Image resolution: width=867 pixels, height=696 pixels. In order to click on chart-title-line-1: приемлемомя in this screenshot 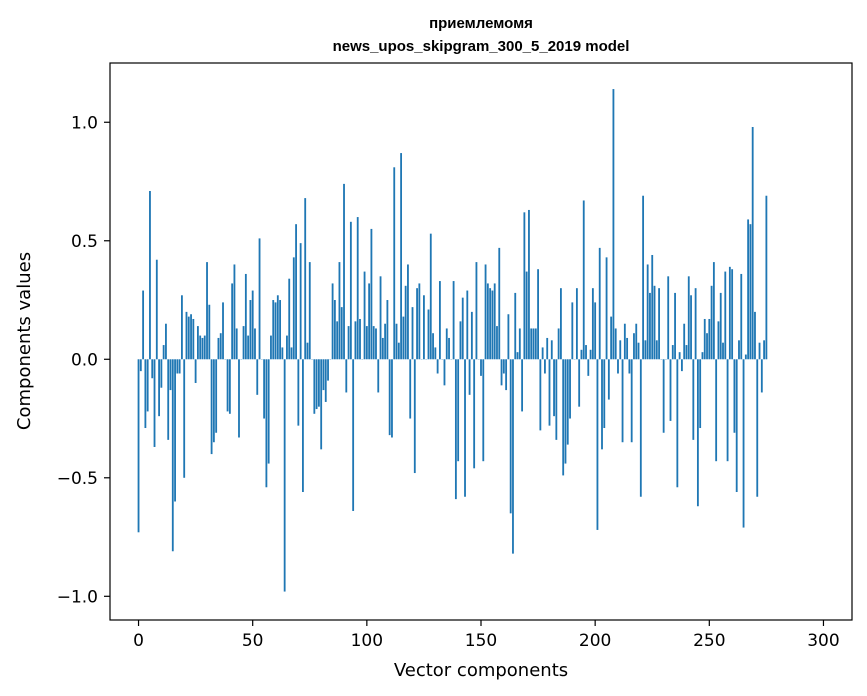, I will do `click(481, 23)`.